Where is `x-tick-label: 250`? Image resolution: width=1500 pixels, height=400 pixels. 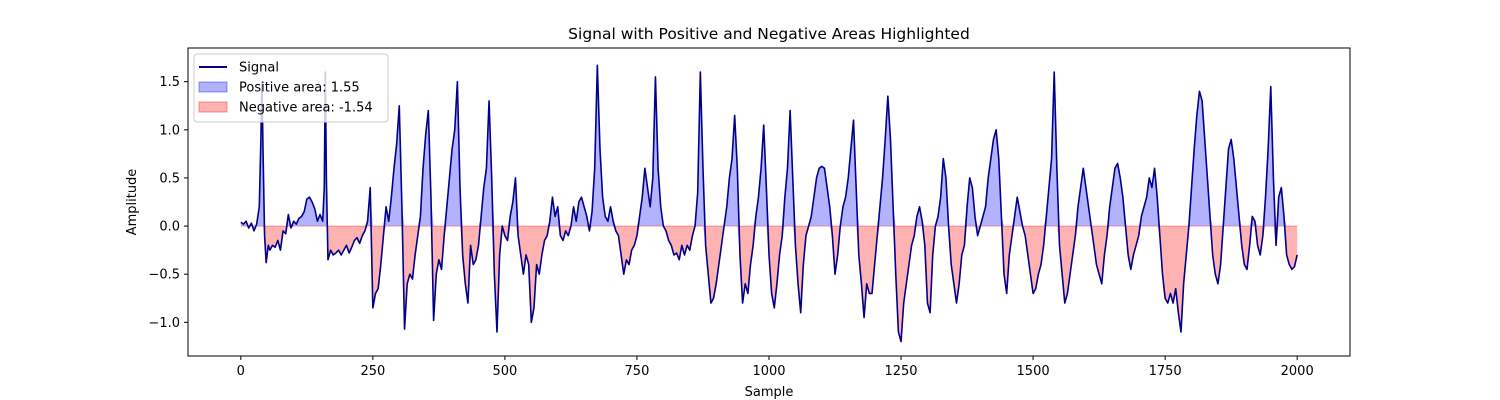
x-tick-label: 250 is located at coordinates (372, 371).